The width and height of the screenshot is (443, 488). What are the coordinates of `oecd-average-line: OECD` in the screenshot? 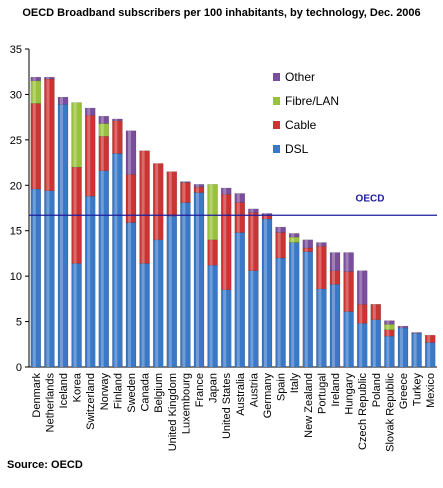 It's located at (233, 204).